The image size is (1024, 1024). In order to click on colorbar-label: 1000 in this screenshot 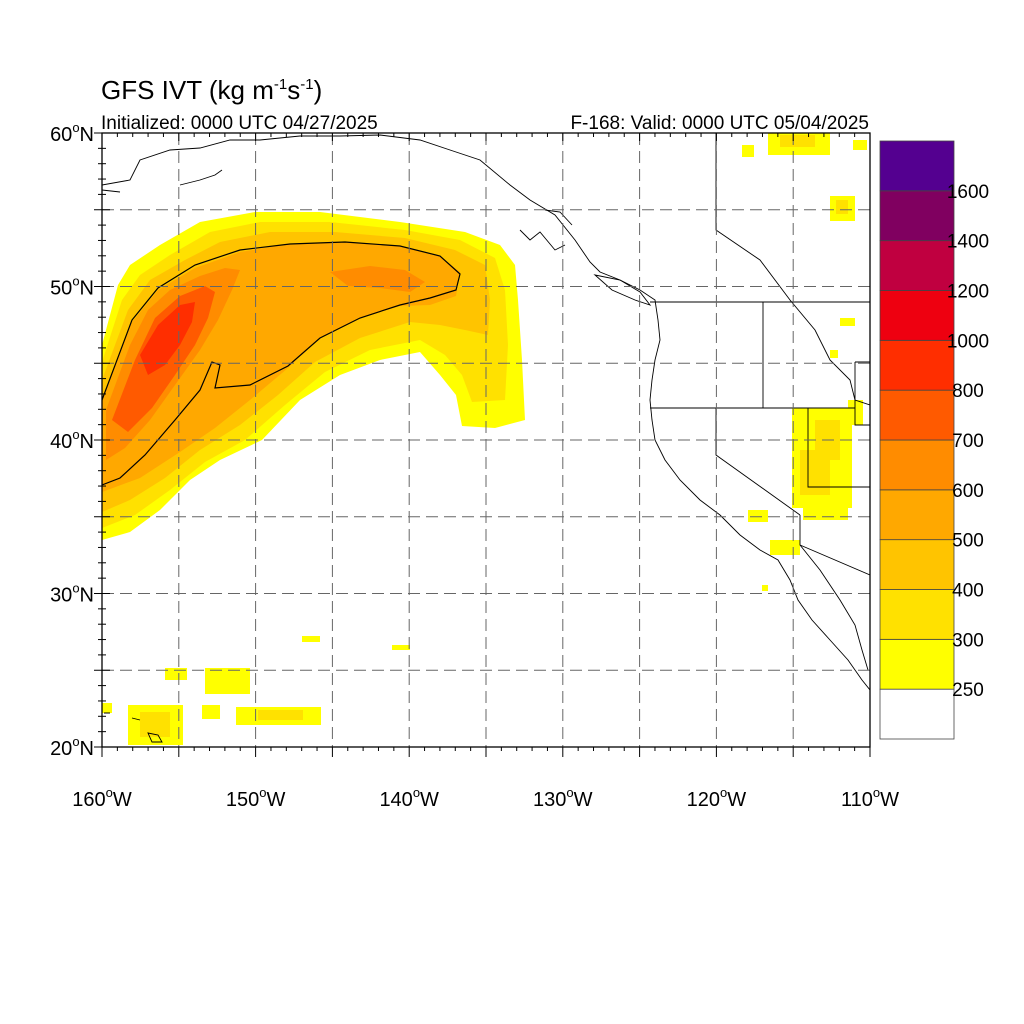, I will do `click(968, 341)`.